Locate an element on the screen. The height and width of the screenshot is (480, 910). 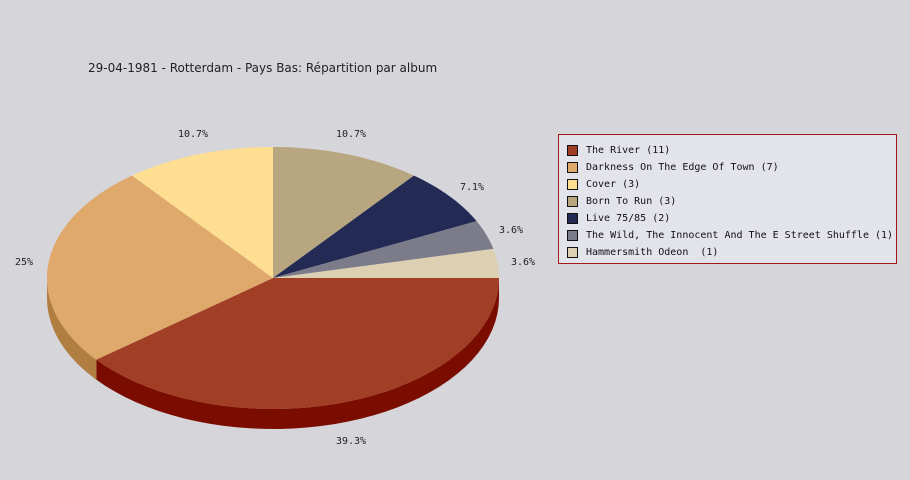
legend-item: Hammersmith Odeon (1) is located at coordinates (727, 252).